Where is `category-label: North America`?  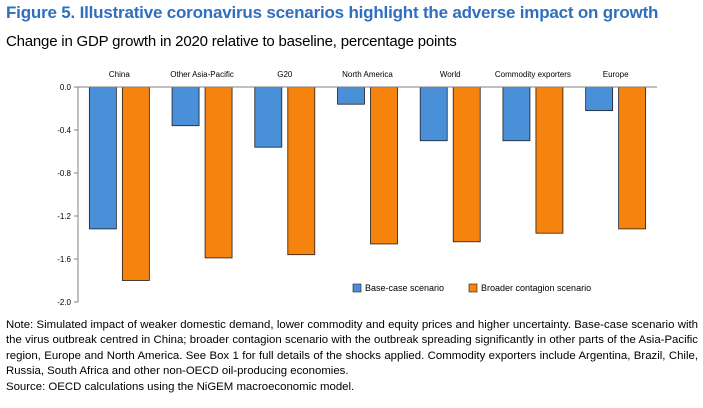 category-label: North America is located at coordinates (367, 74).